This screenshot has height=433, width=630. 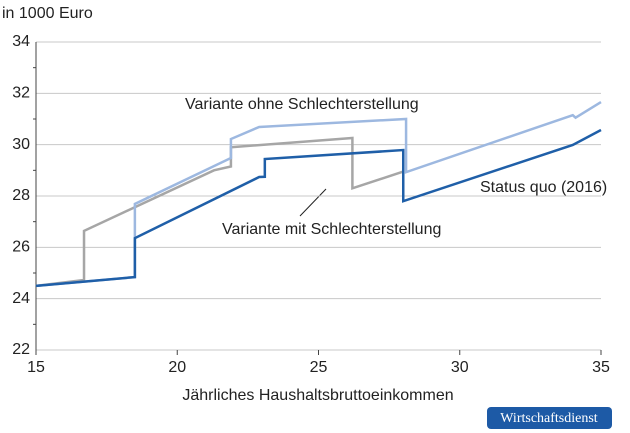 What do you see at coordinates (21, 298) in the screenshot?
I see `y-tick-label: 24` at bounding box center [21, 298].